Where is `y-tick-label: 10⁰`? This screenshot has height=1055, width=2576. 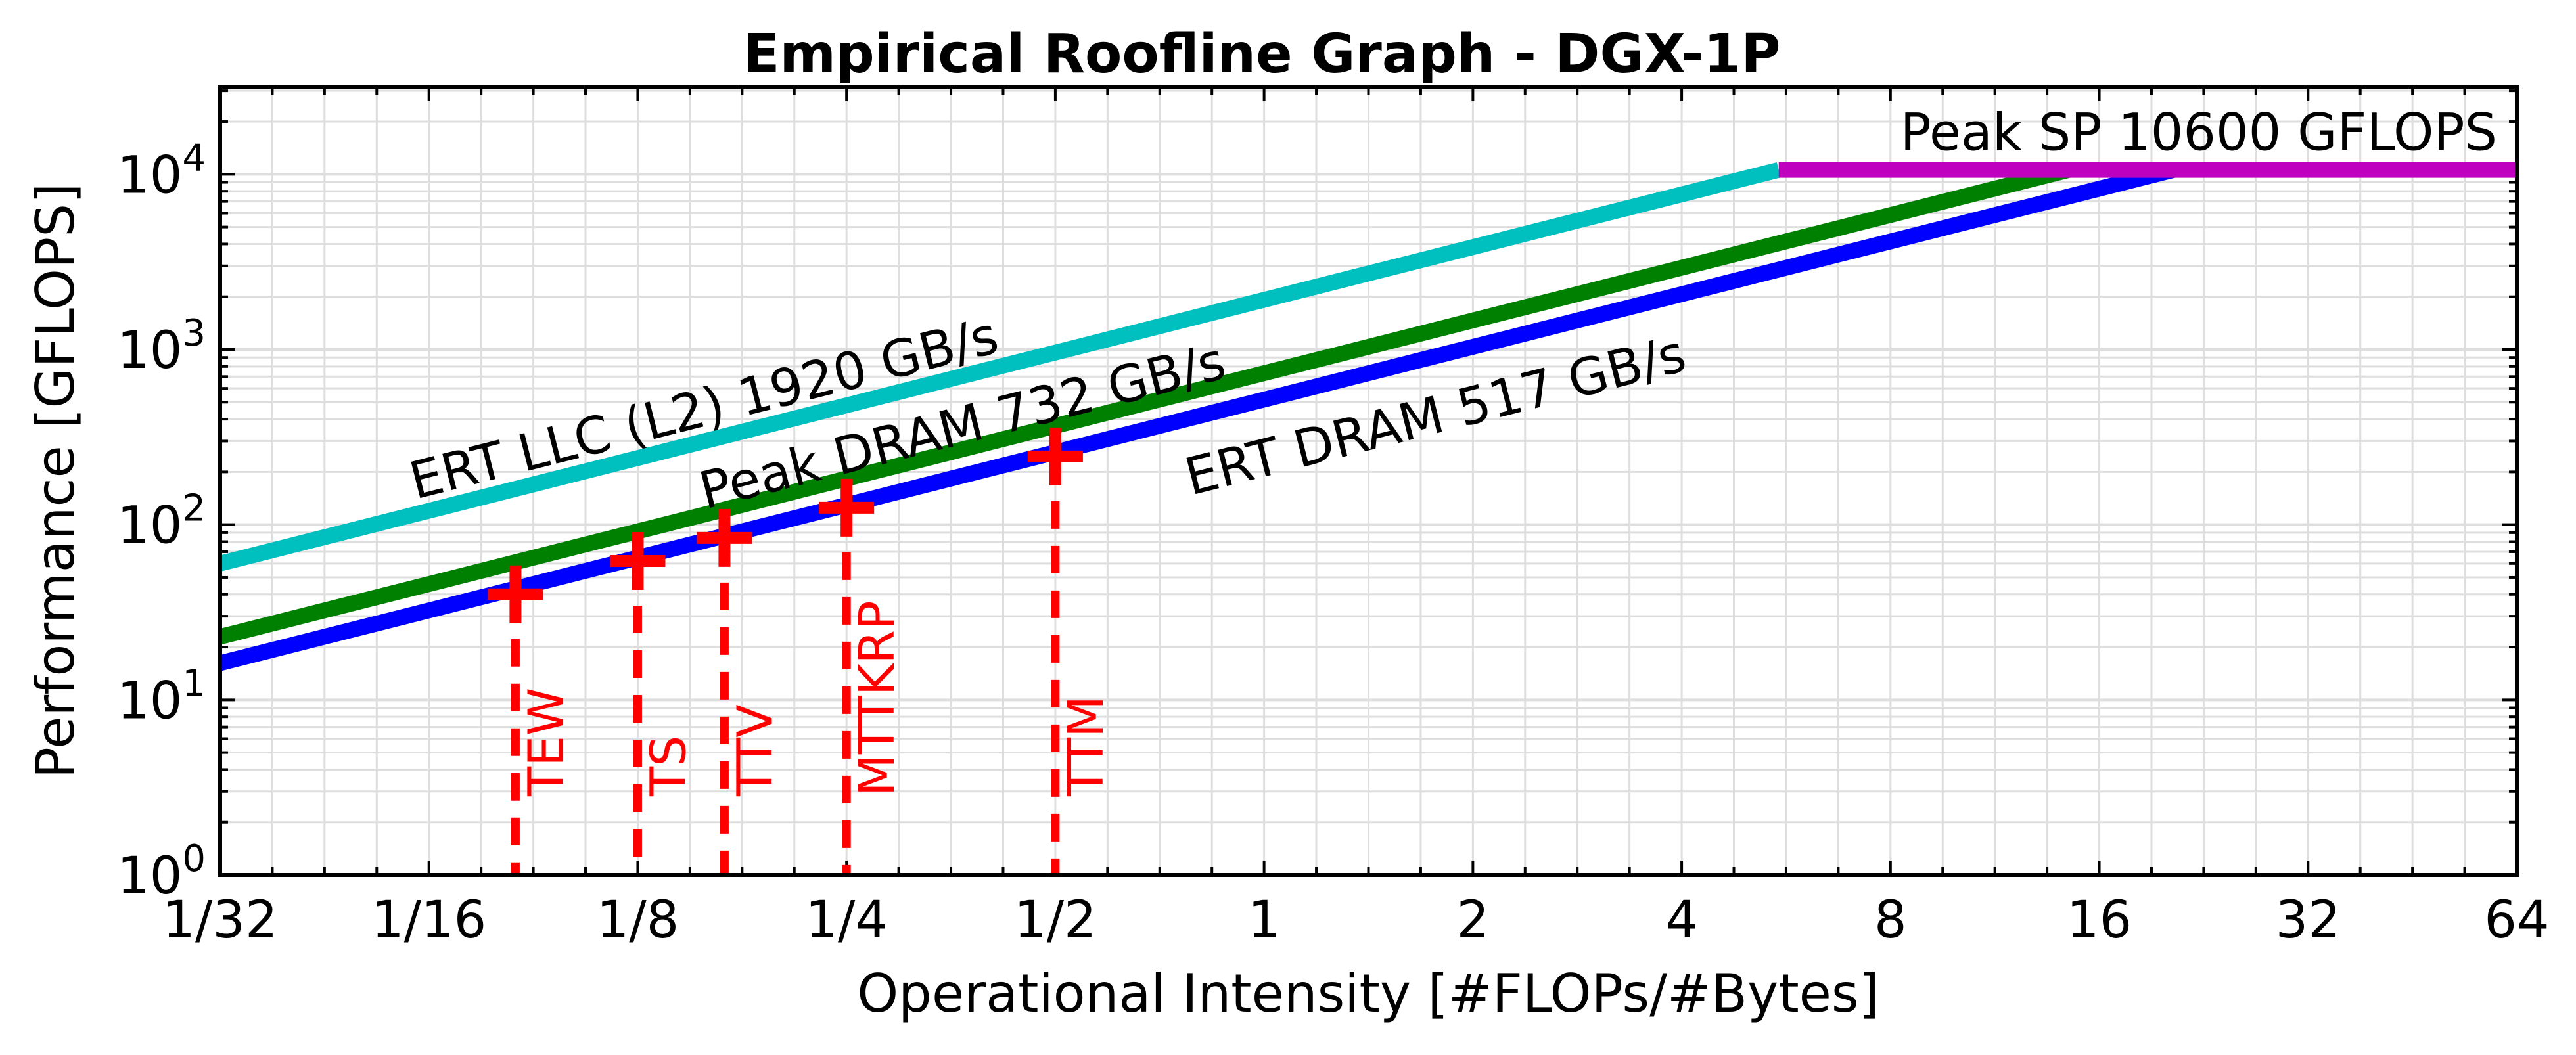
y-tick-label: 10⁰ is located at coordinates (161, 872).